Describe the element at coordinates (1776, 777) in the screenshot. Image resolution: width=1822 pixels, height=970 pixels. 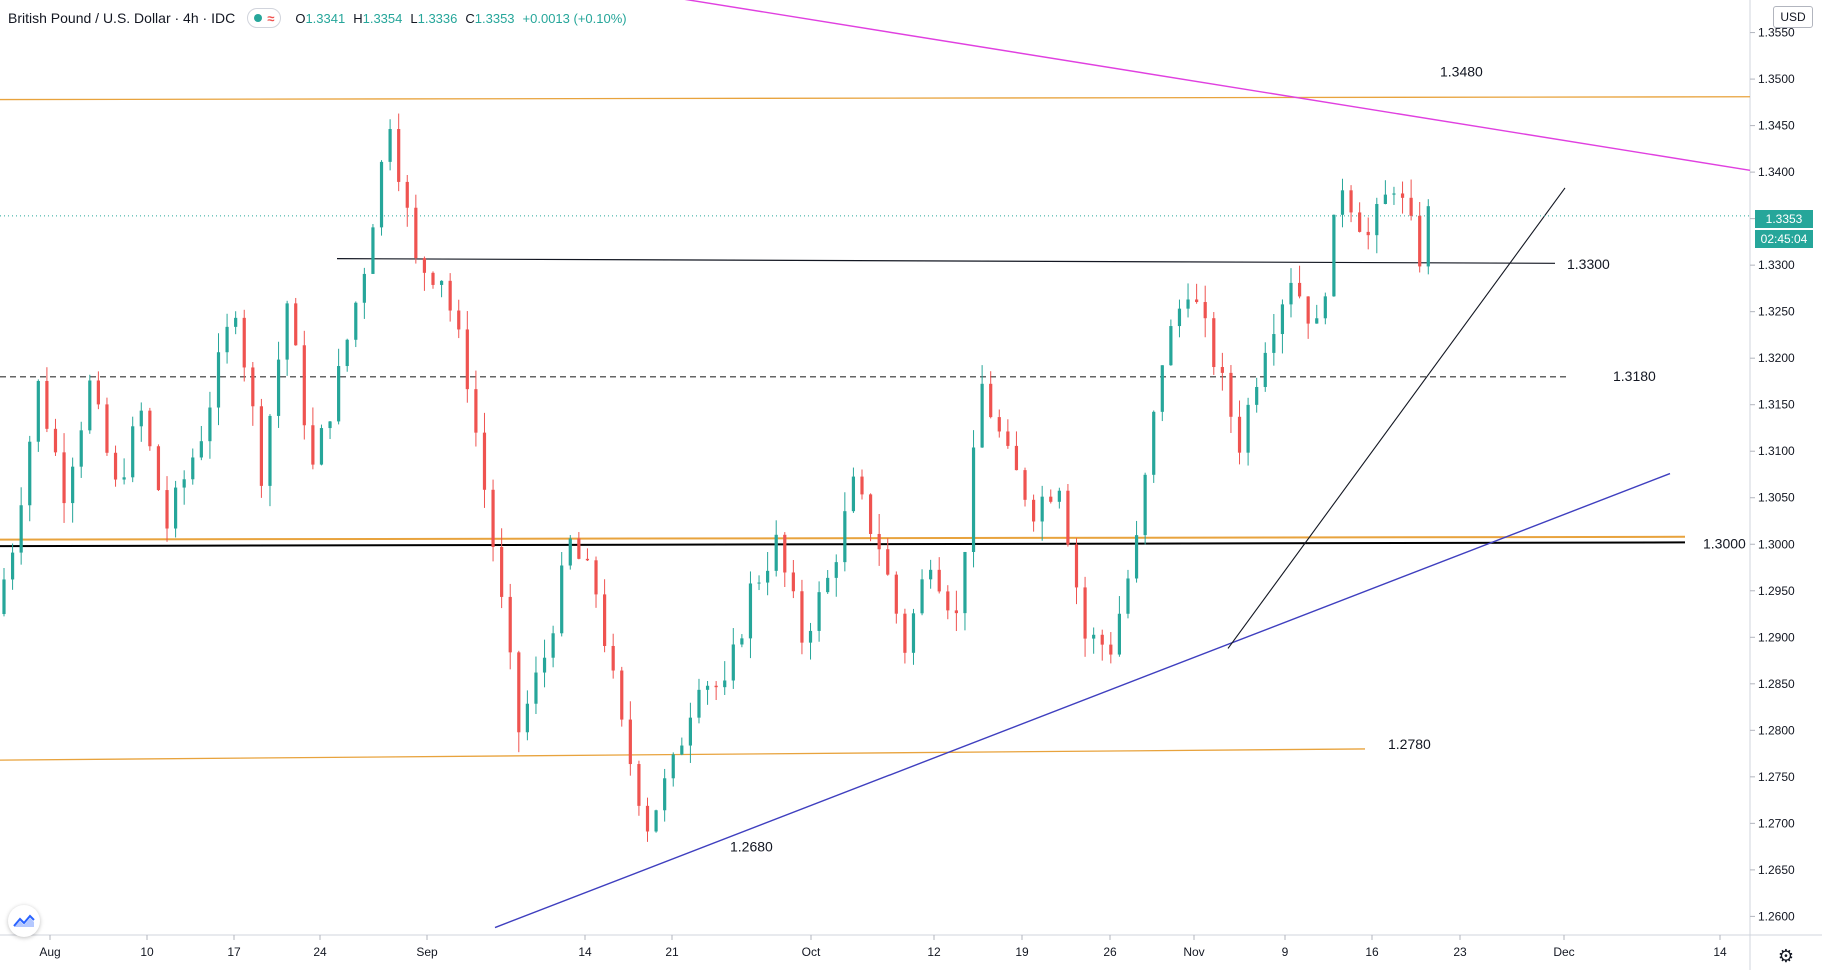
I see `y-tick-label: 1.2750` at that location.